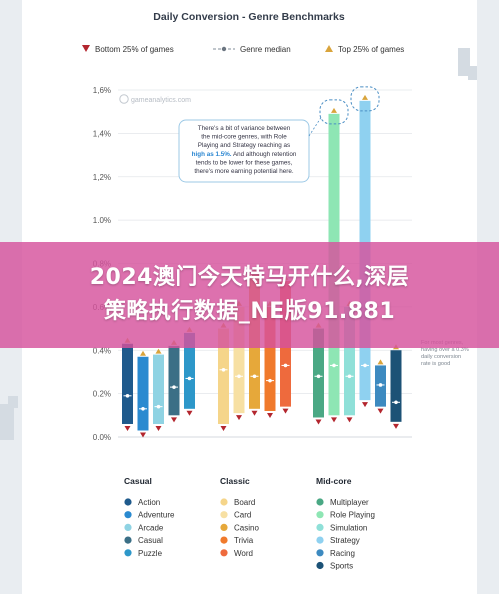  Describe the element at coordinates (349, 361) in the screenshot. I see `bar-simulation` at that location.